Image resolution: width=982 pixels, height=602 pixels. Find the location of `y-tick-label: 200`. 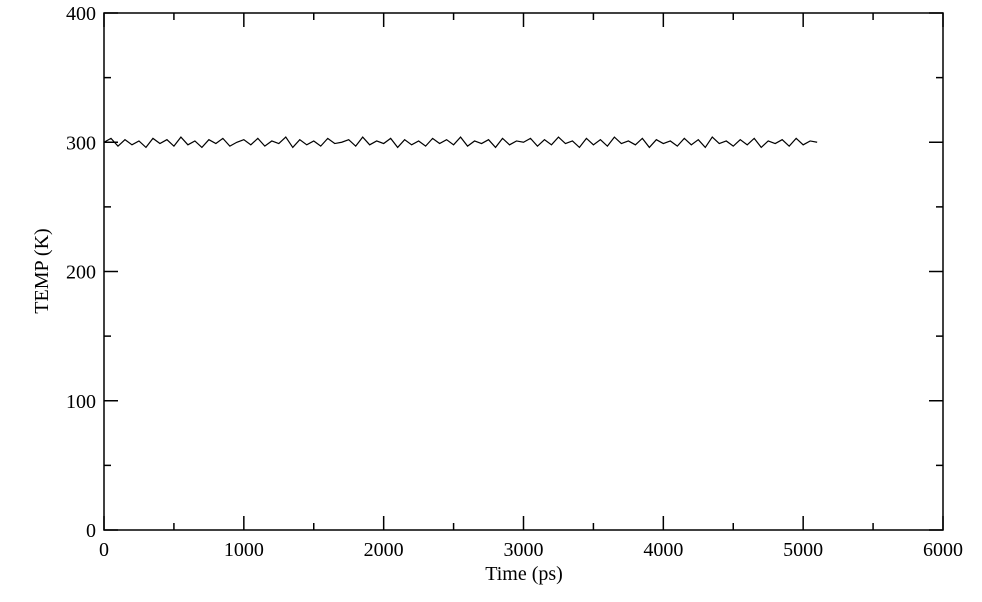

y-tick-label: 200 is located at coordinates (81, 273).